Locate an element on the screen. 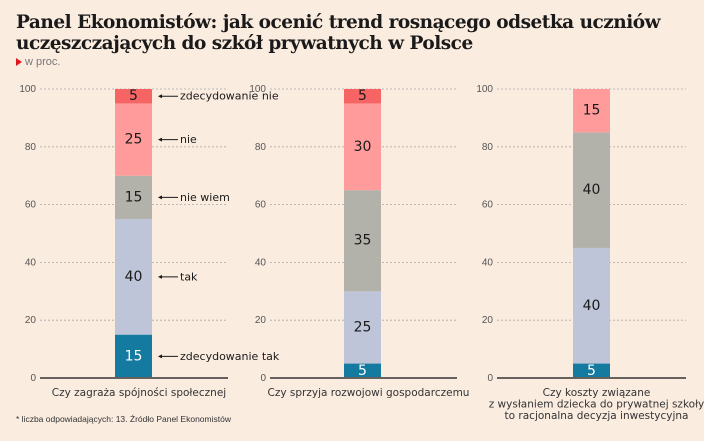 This screenshot has width=704, height=441. data-label: 30 is located at coordinates (363, 147).